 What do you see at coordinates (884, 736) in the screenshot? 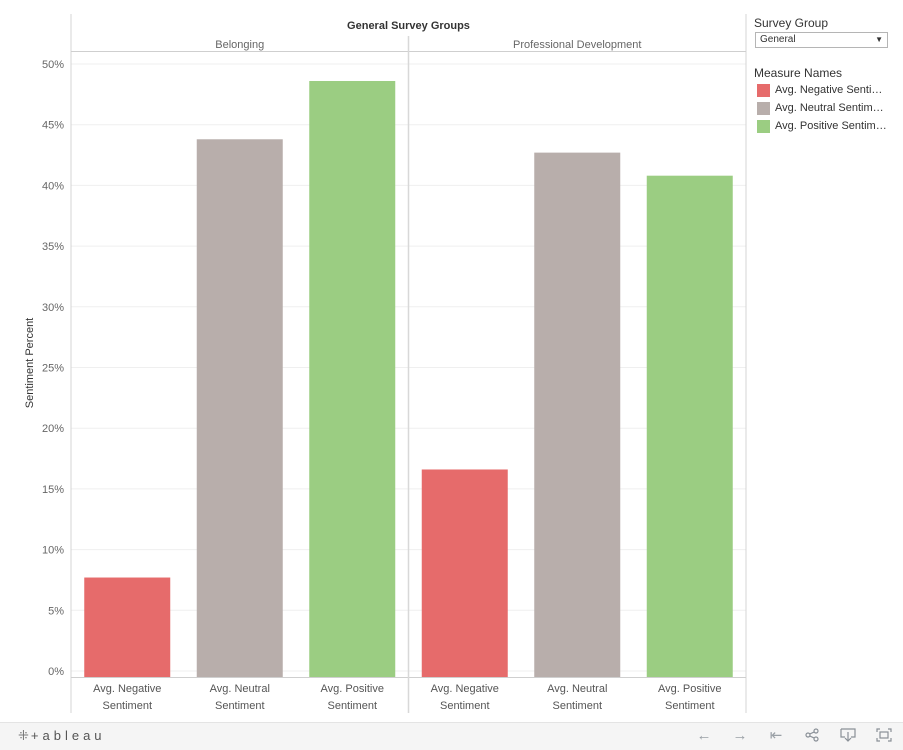
I see `fullscreen-icon` at bounding box center [884, 736].